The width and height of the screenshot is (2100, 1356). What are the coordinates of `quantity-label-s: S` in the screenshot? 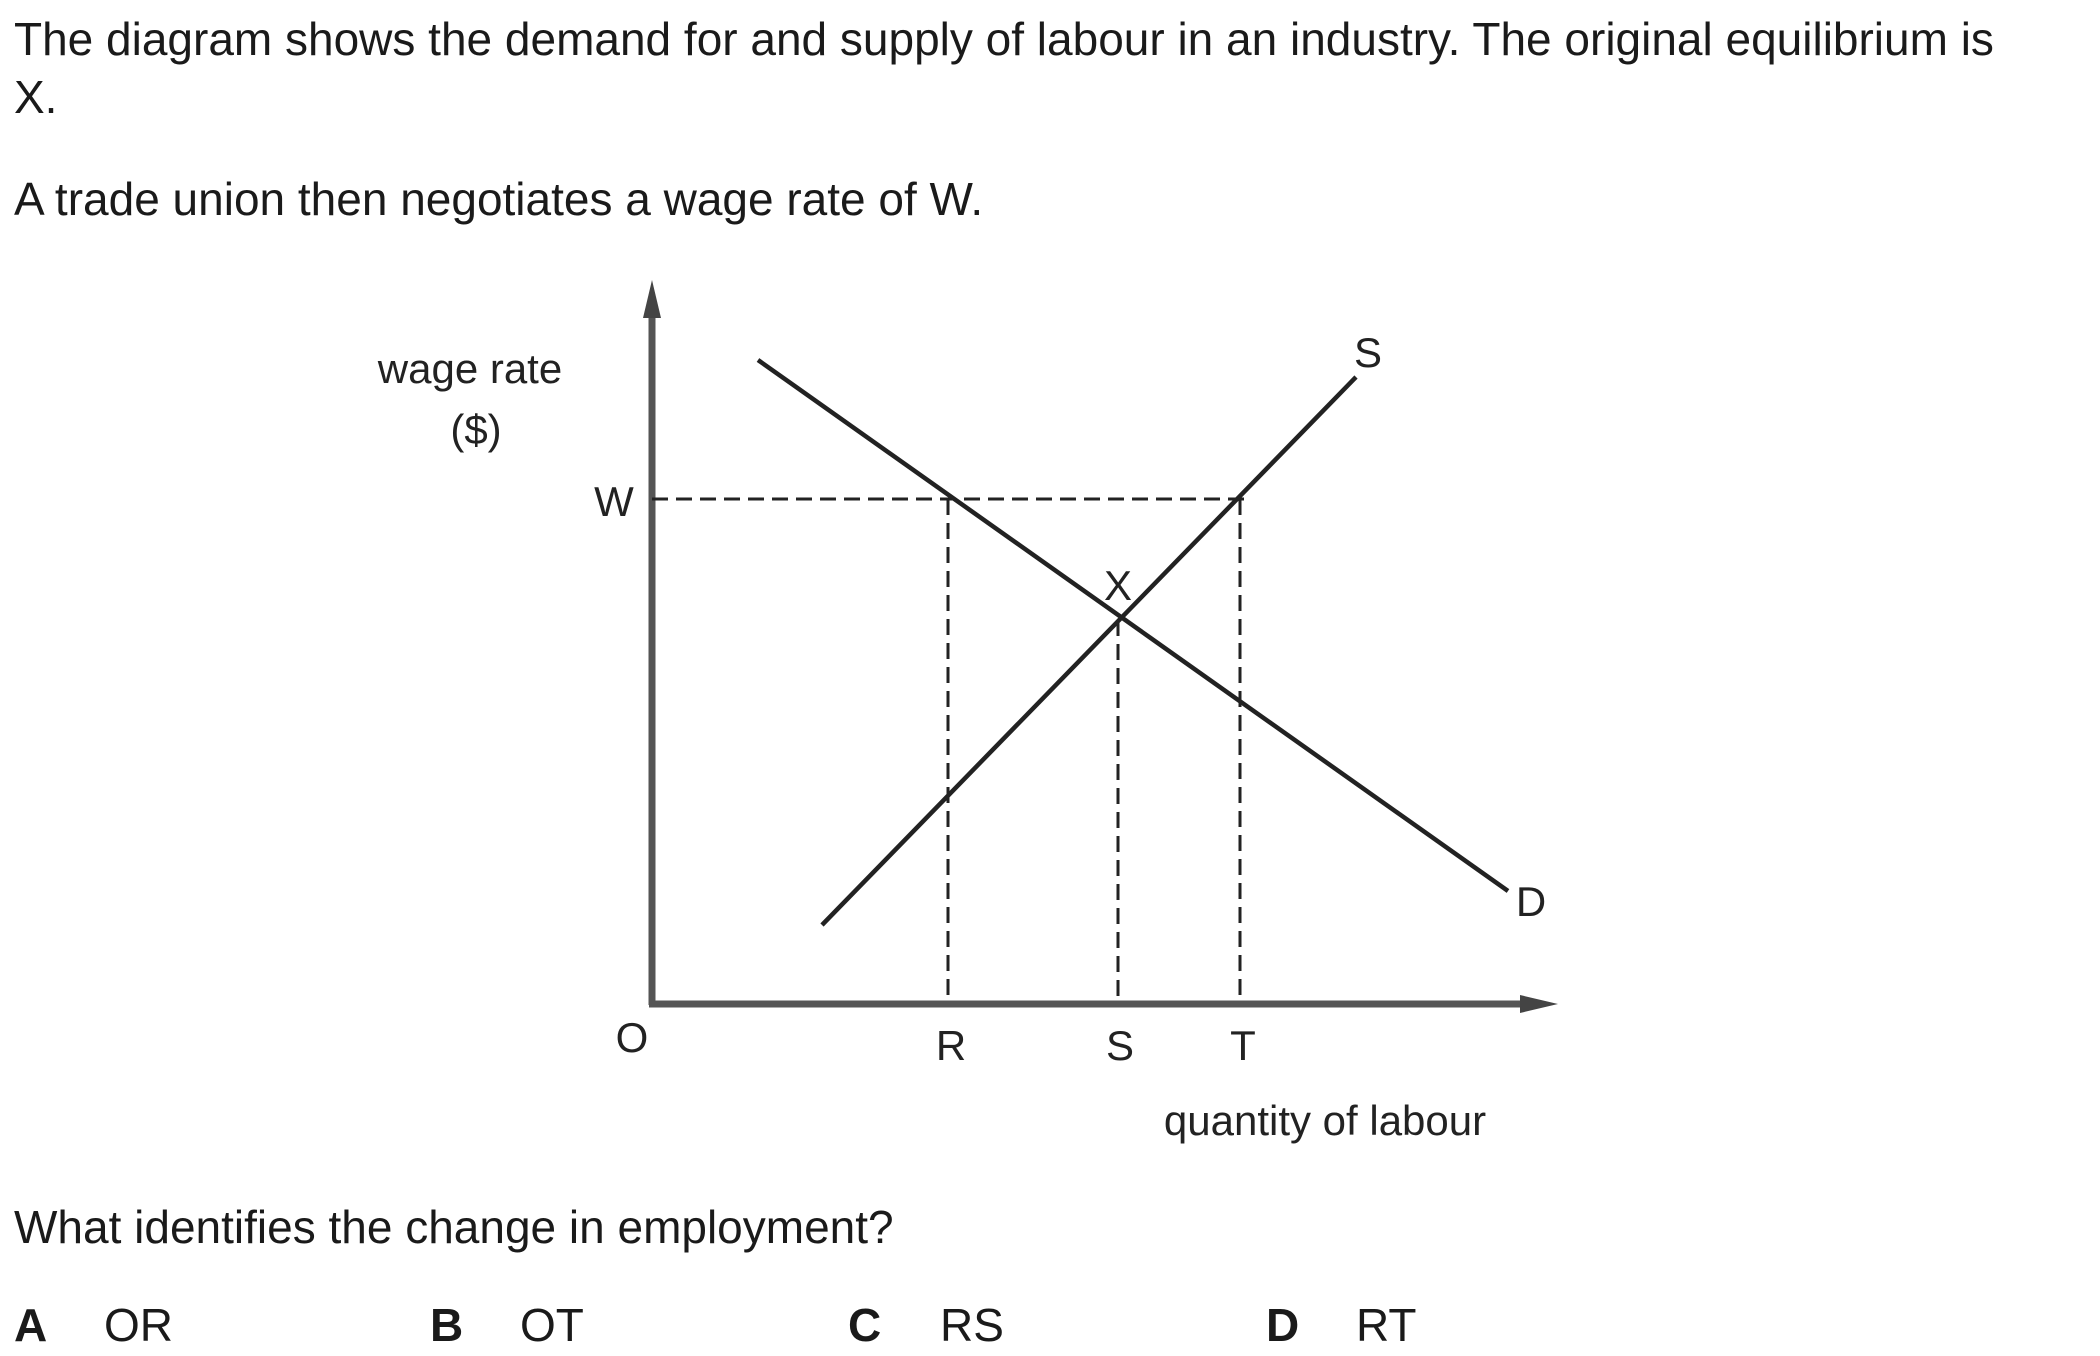 It's located at (1120, 1045).